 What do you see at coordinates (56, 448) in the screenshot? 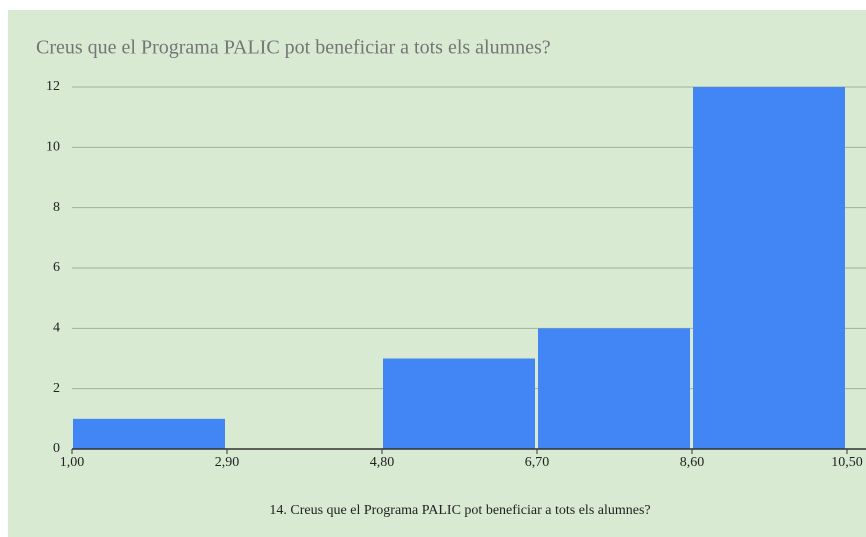
I see `y-tick-label: 0` at bounding box center [56, 448].